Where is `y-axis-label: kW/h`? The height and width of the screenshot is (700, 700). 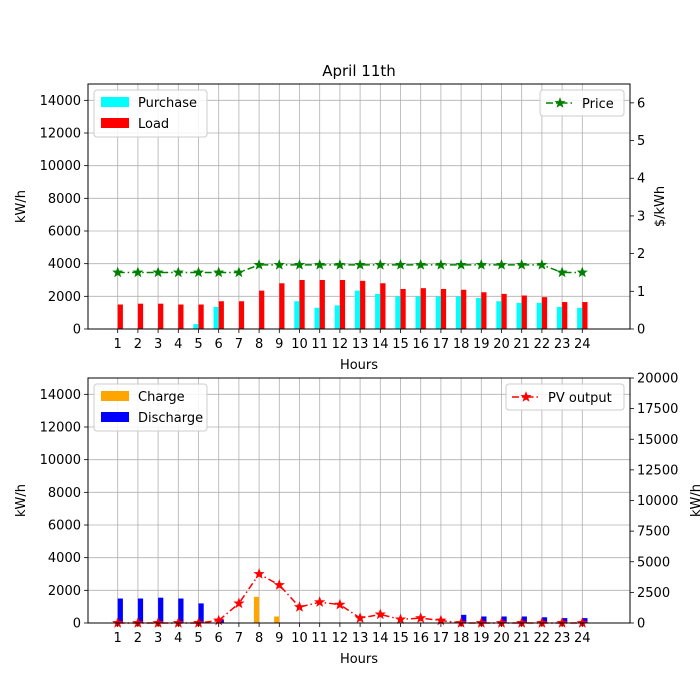
y-axis-label: kW/h is located at coordinates (21, 206).